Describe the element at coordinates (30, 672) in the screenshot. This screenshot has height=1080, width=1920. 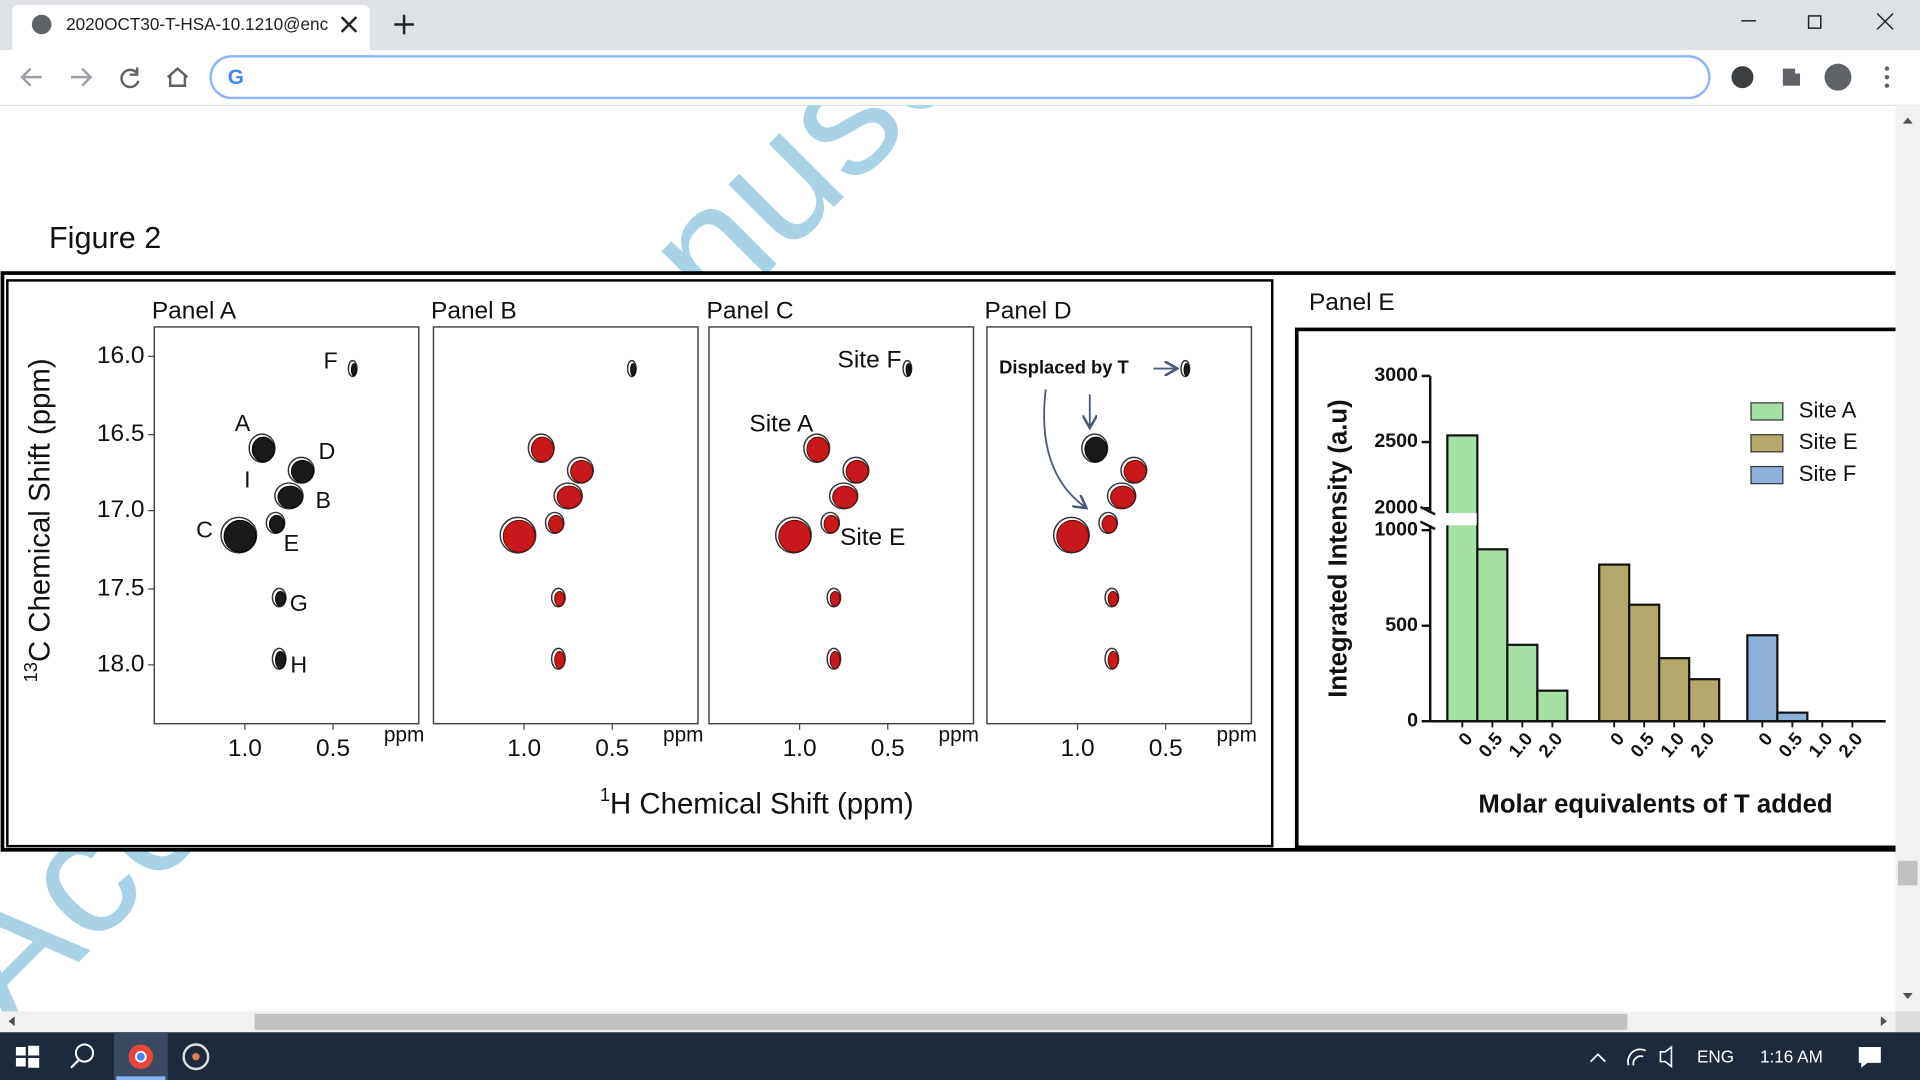
I see `y-axis-title-sup: 13` at that location.